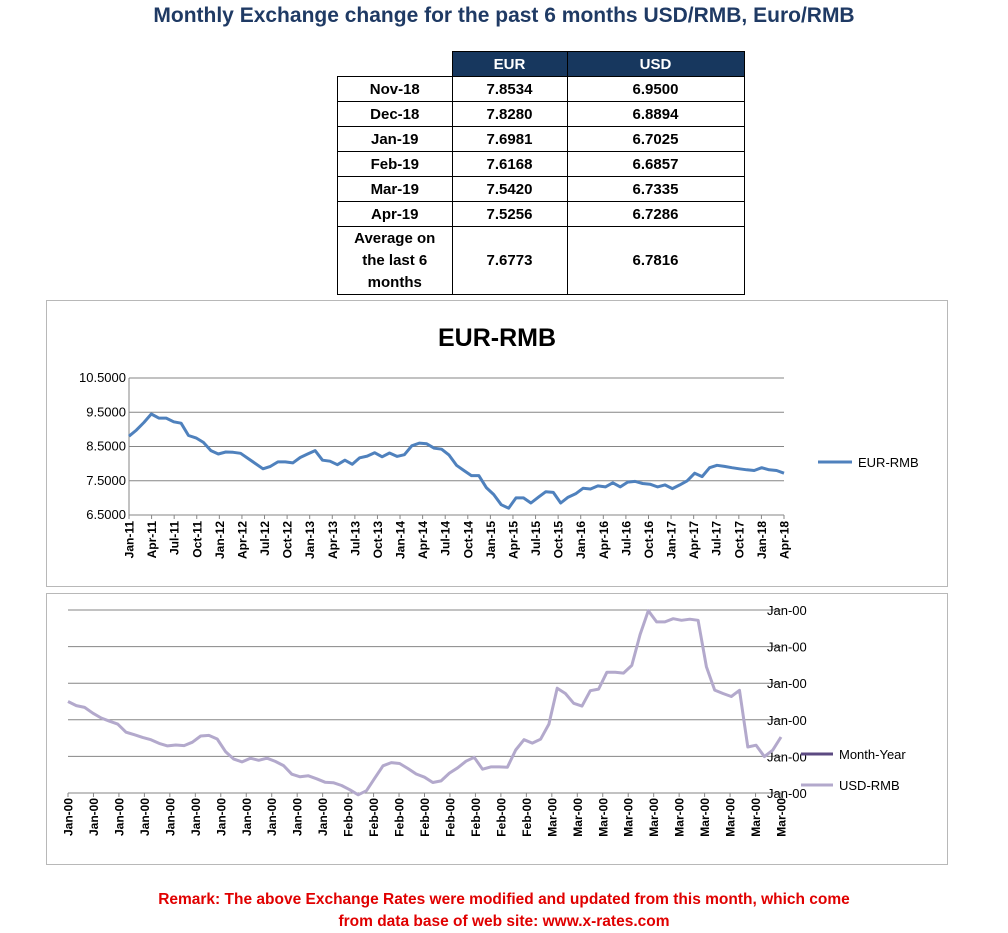 Image resolution: width=1008 pixels, height=933 pixels. What do you see at coordinates (717, 538) in the screenshot?
I see `x-tick-label: Jul-17` at bounding box center [717, 538].